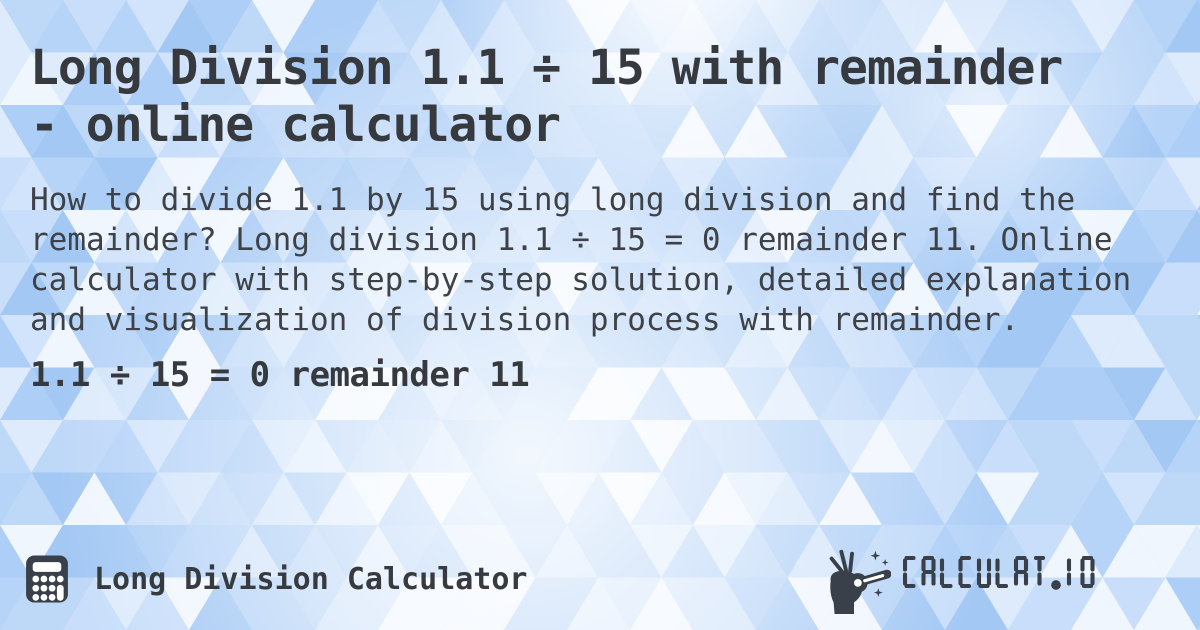  I want to click on footer-app-group: Long Division Calculator, so click(275, 579).